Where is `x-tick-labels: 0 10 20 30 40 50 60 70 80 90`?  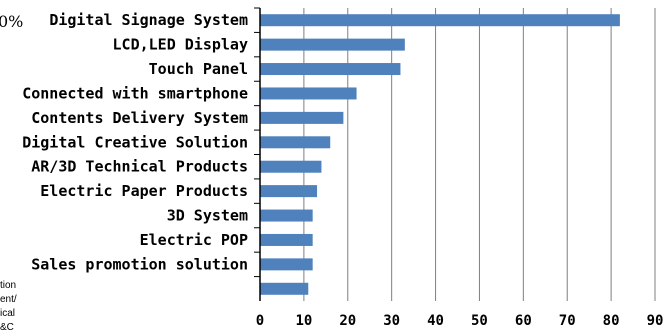 x-tick-labels: 0 10 20 30 40 50 60 70 80 90 is located at coordinates (460, 321).